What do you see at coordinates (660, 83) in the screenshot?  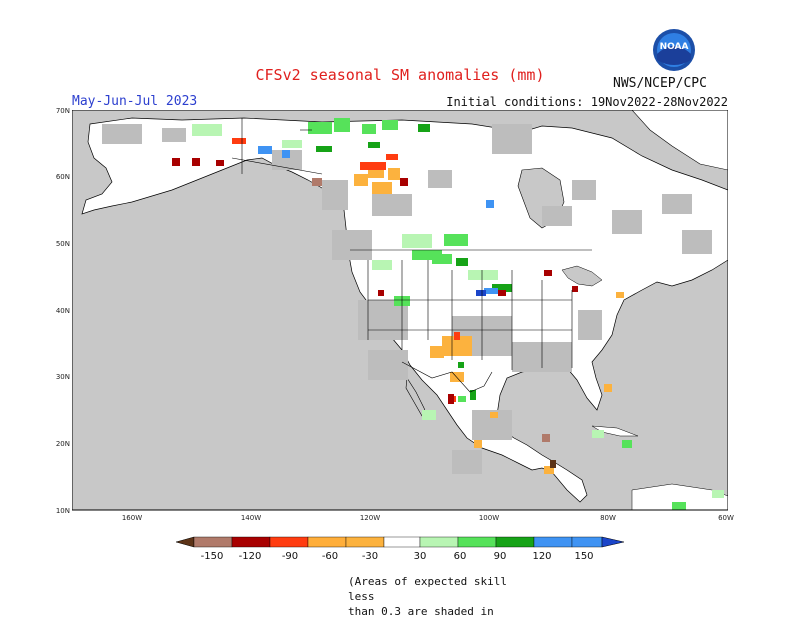 I see `agency-label: NWS/NCEP/CPC` at bounding box center [660, 83].